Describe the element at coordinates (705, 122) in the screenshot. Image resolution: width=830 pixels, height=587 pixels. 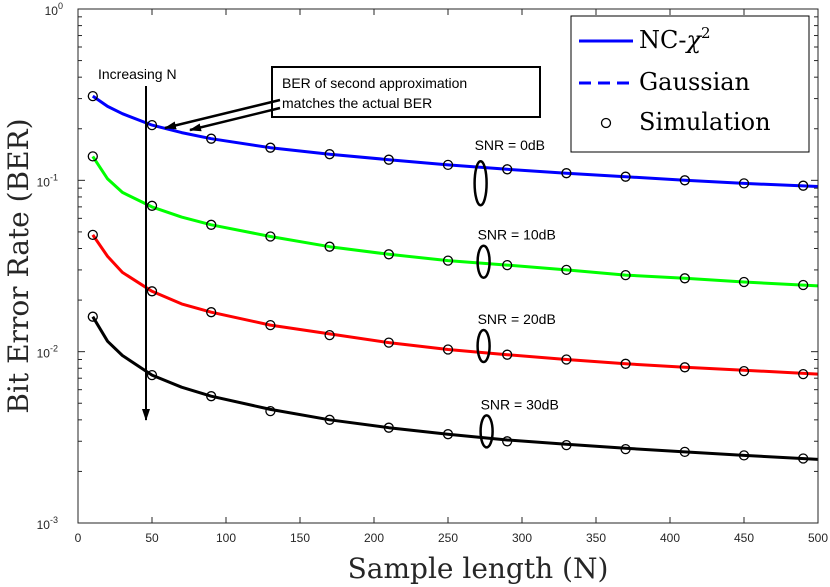
I see `legend-label-2: Simulation` at that location.